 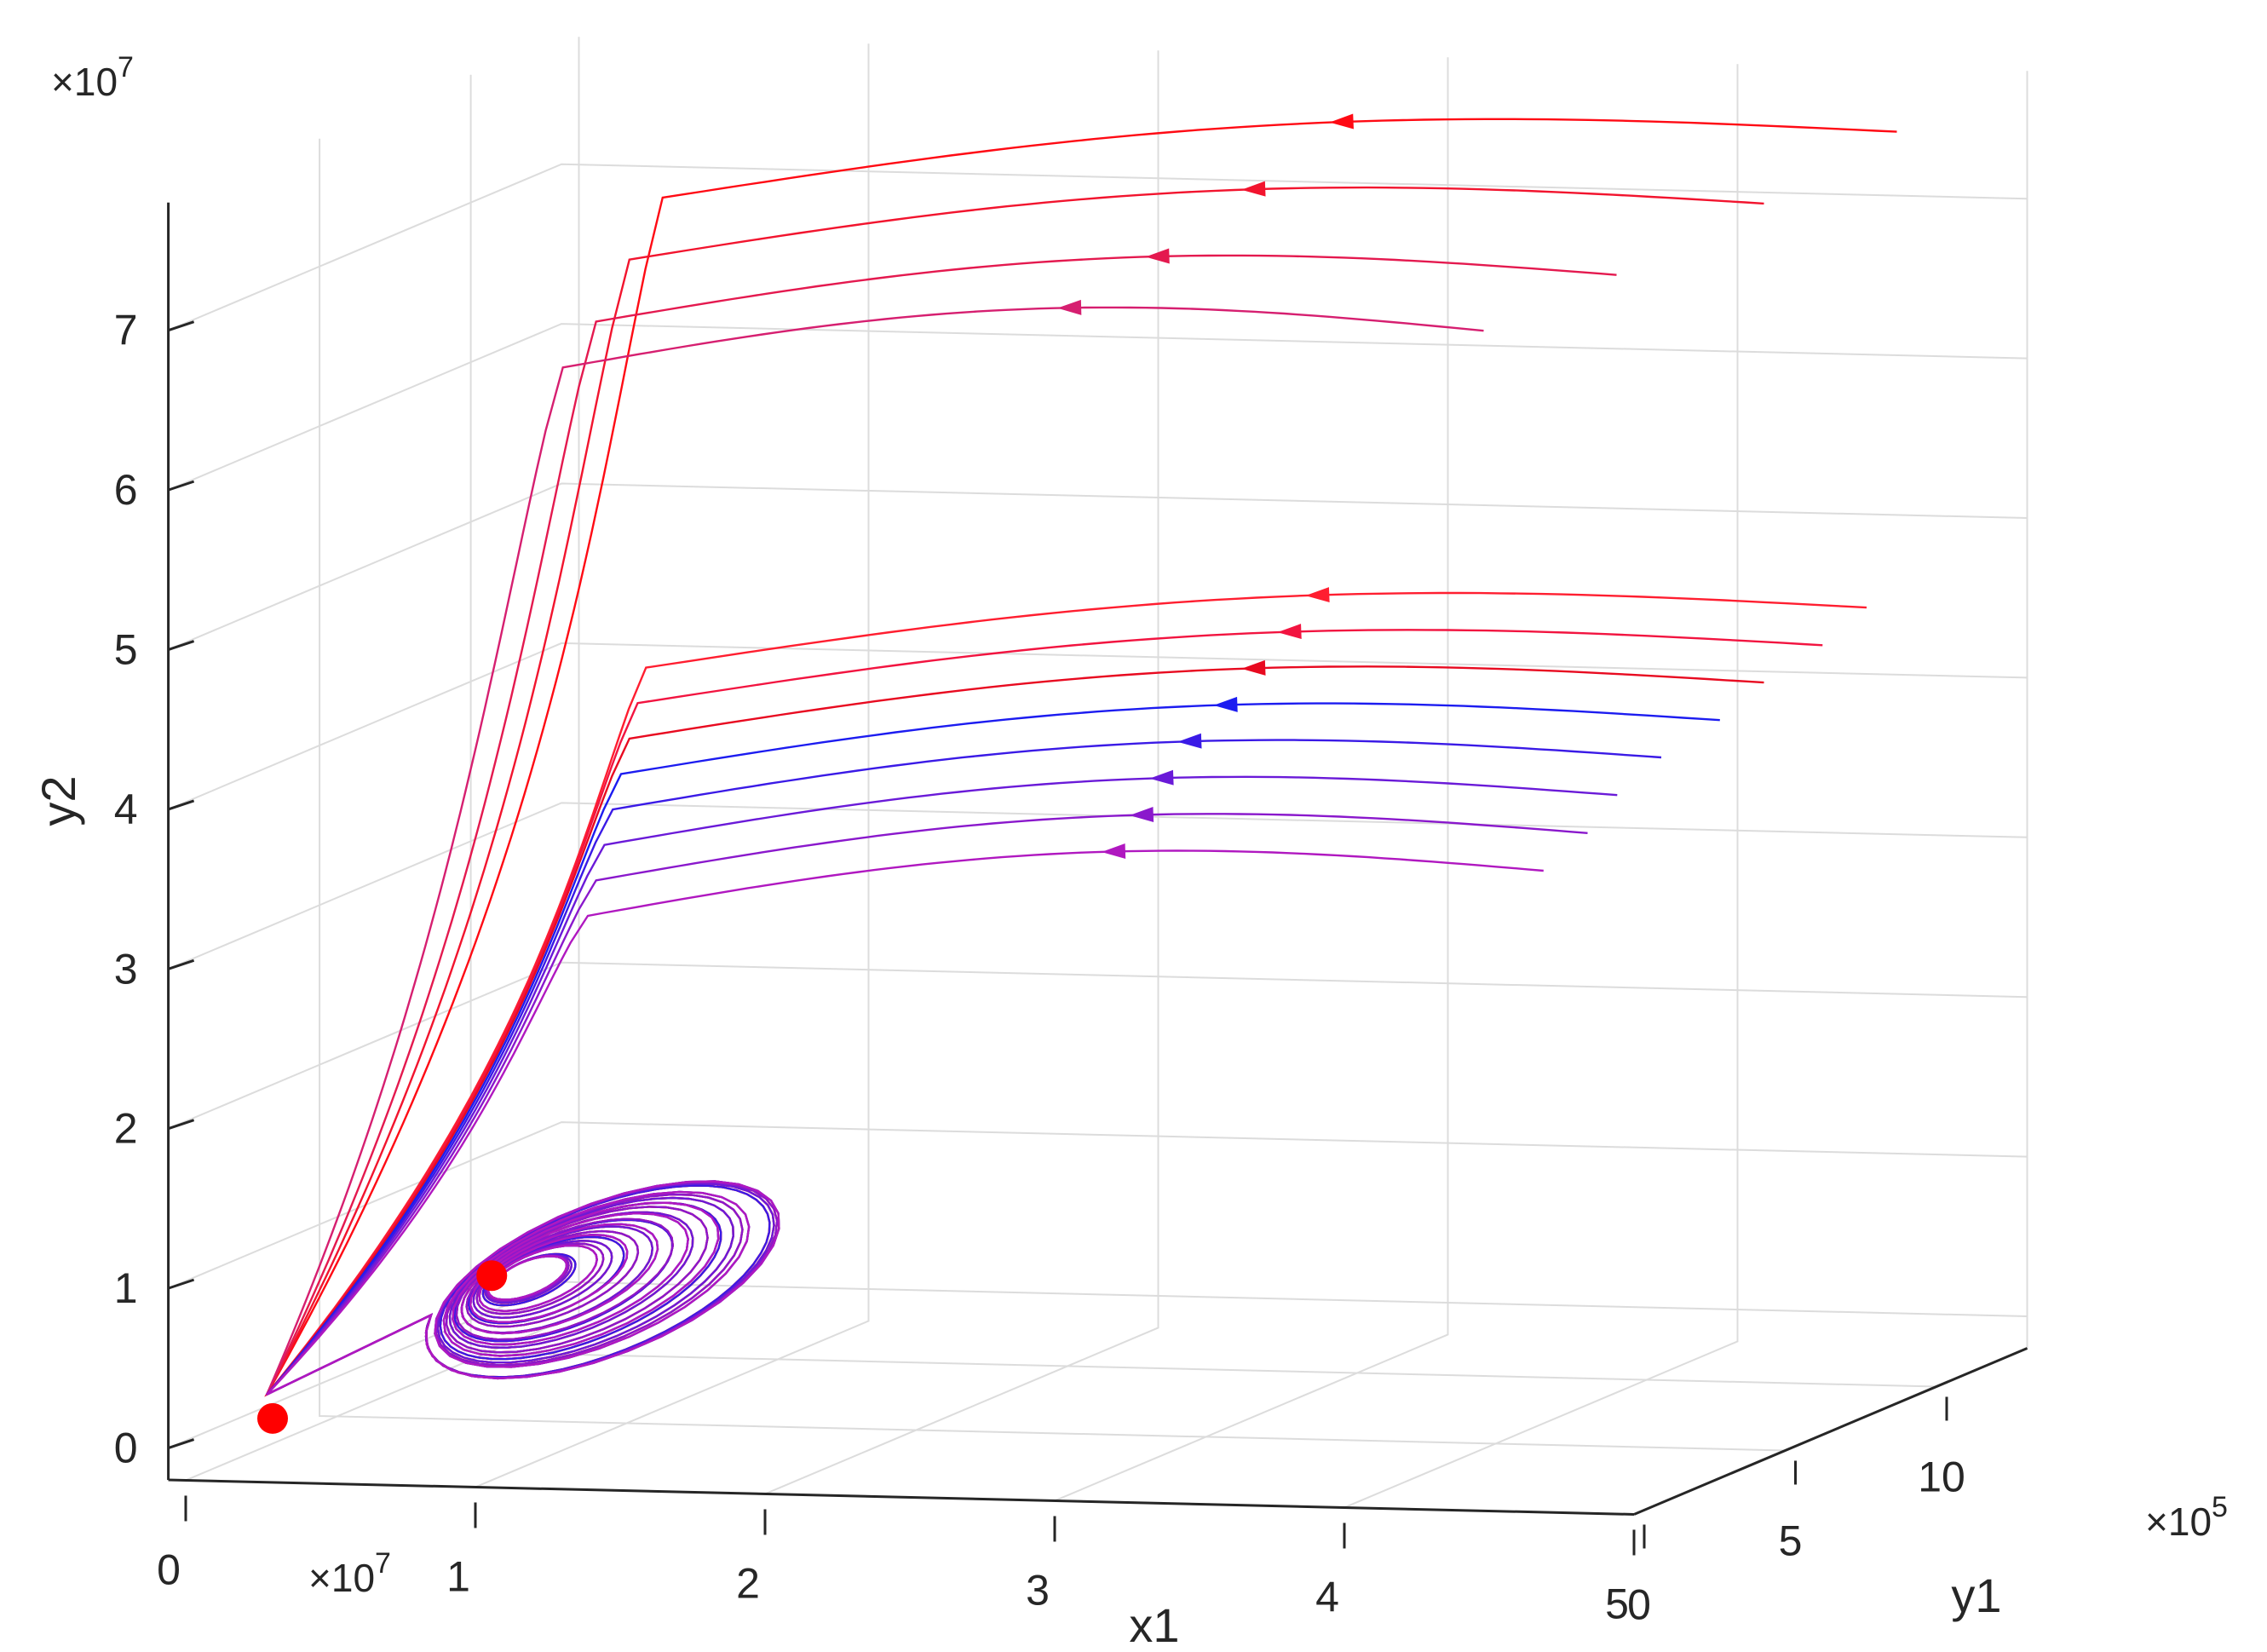 What do you see at coordinates (1791, 1540) in the screenshot?
I see `y-tick-label-1: 5` at bounding box center [1791, 1540].